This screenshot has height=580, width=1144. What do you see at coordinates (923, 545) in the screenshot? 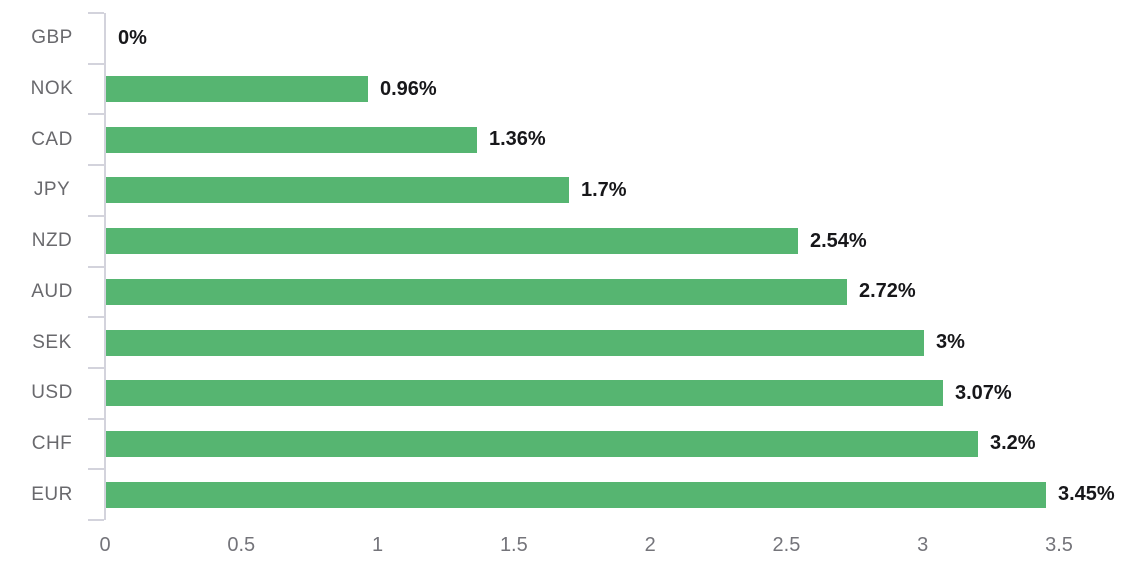
I see `x-tick-label-3: 3` at bounding box center [923, 545].